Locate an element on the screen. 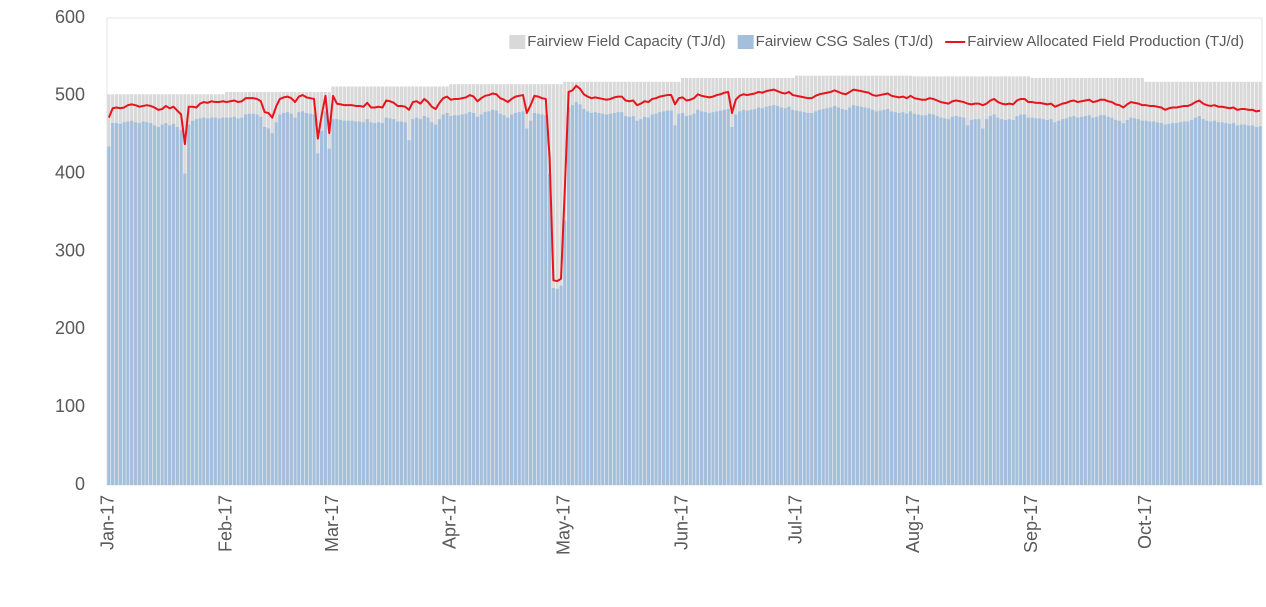  y-tick-label: 100 is located at coordinates (70, 406).